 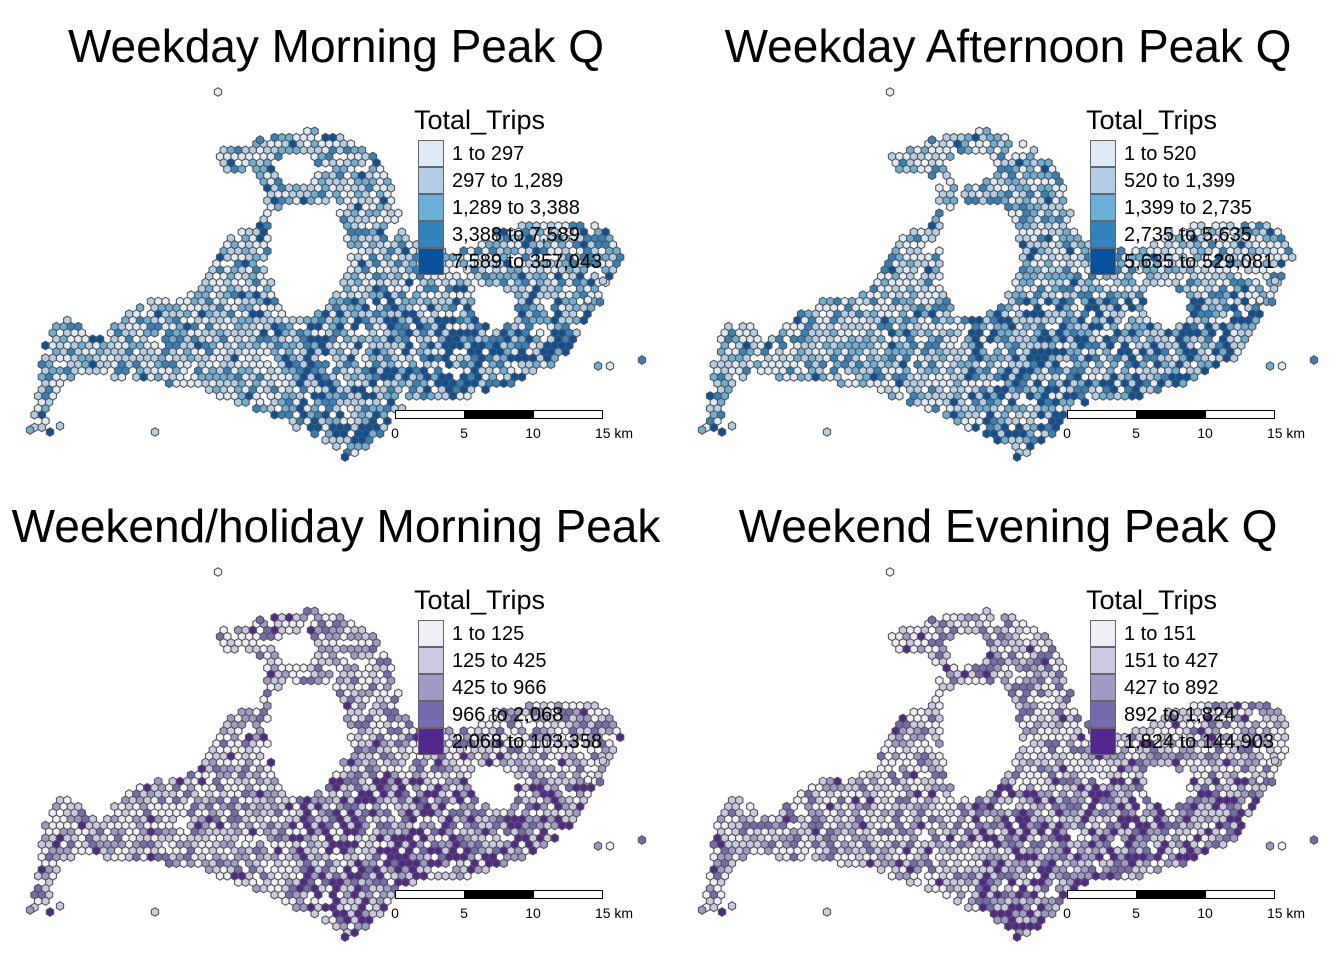 What do you see at coordinates (1240, 414) in the screenshot?
I see `scale-segment` at bounding box center [1240, 414].